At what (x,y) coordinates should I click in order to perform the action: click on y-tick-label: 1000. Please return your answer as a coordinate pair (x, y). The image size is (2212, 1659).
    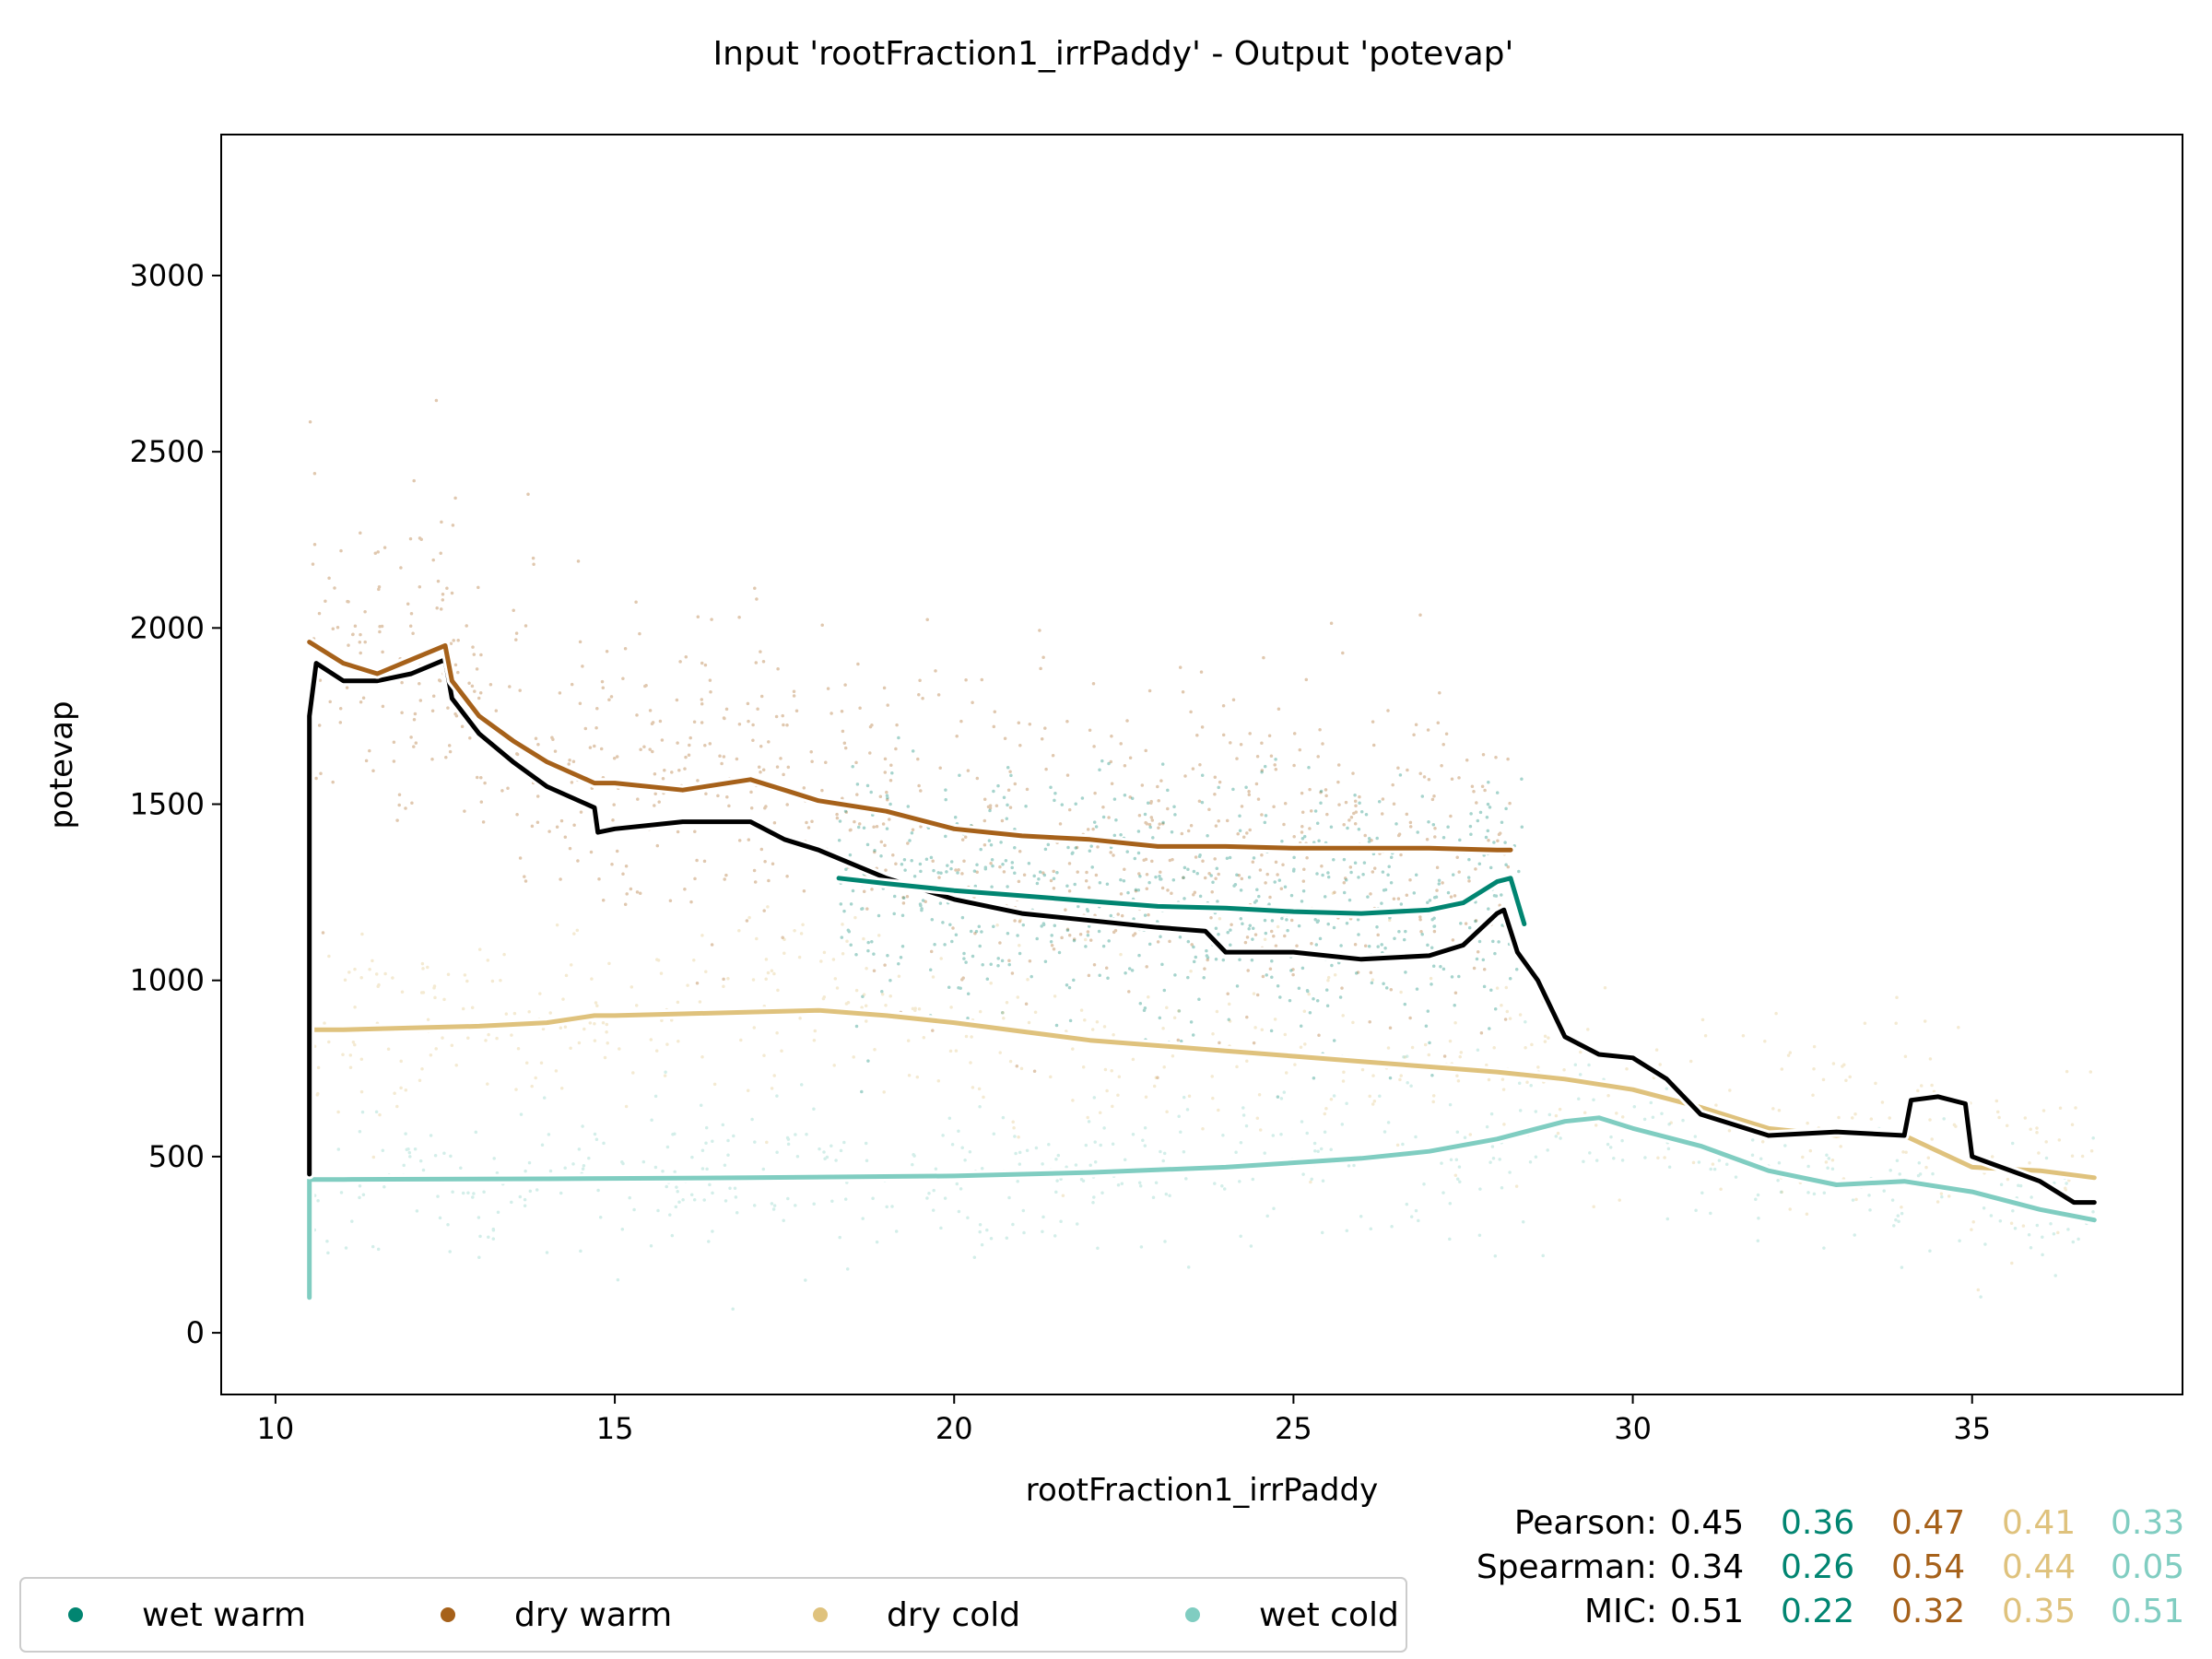
    Looking at the image, I should click on (167, 980).